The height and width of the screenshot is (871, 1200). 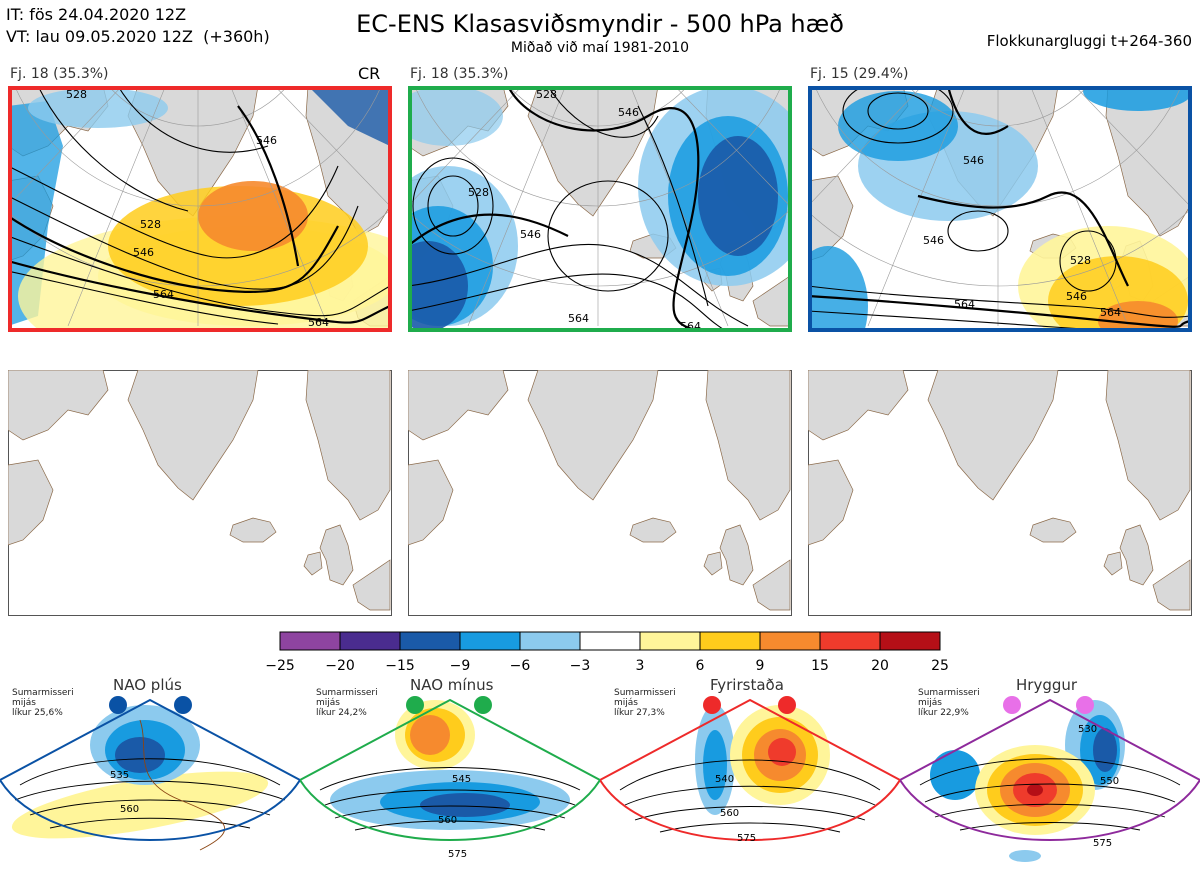 What do you see at coordinates (460, 666) in the screenshot?
I see `colorbar-tick: −9` at bounding box center [460, 666].